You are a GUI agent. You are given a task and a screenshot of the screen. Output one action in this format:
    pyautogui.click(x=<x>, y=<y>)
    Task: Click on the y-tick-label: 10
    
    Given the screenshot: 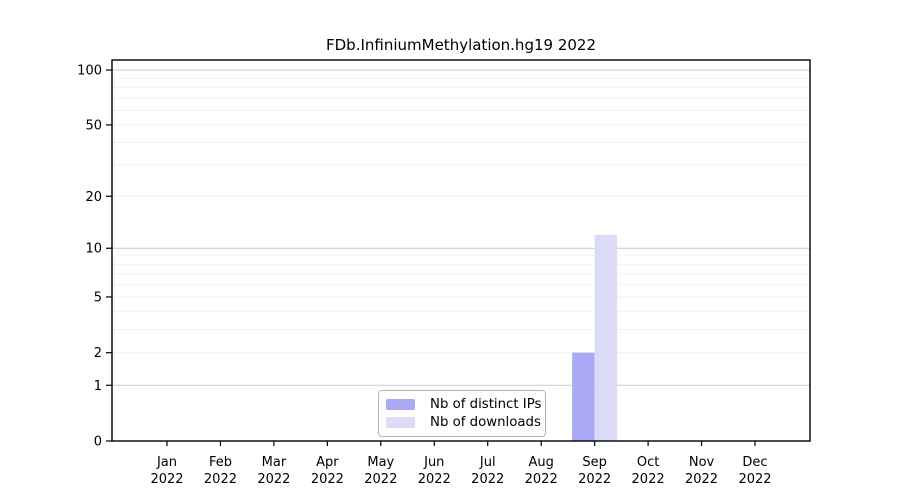 What is the action you would take?
    pyautogui.click(x=93, y=249)
    